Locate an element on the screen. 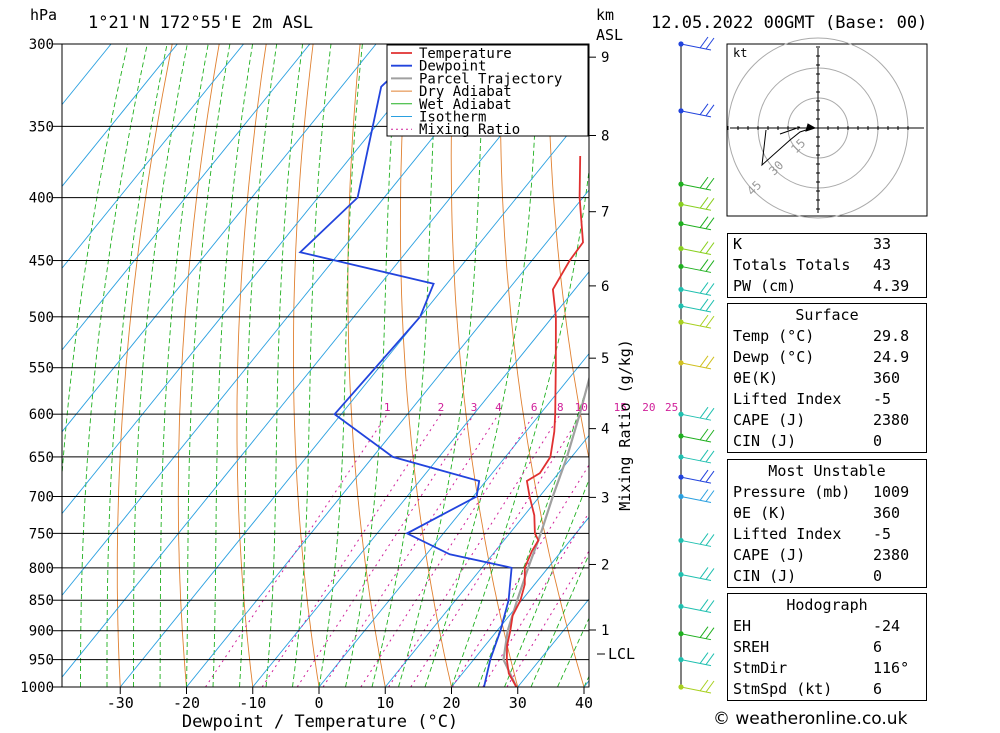 This screenshot has height=733, width=1000. row-value: 0 is located at coordinates (878, 576).